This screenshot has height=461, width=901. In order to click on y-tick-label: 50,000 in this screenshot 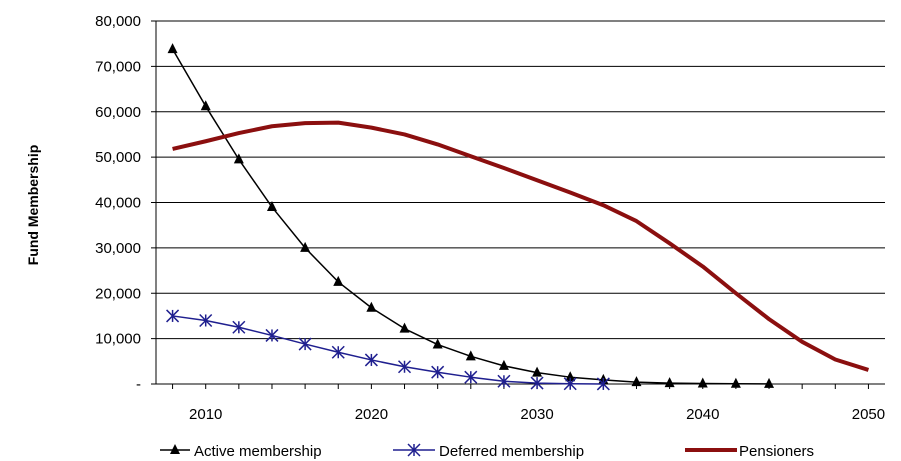, I will do `click(118, 157)`.